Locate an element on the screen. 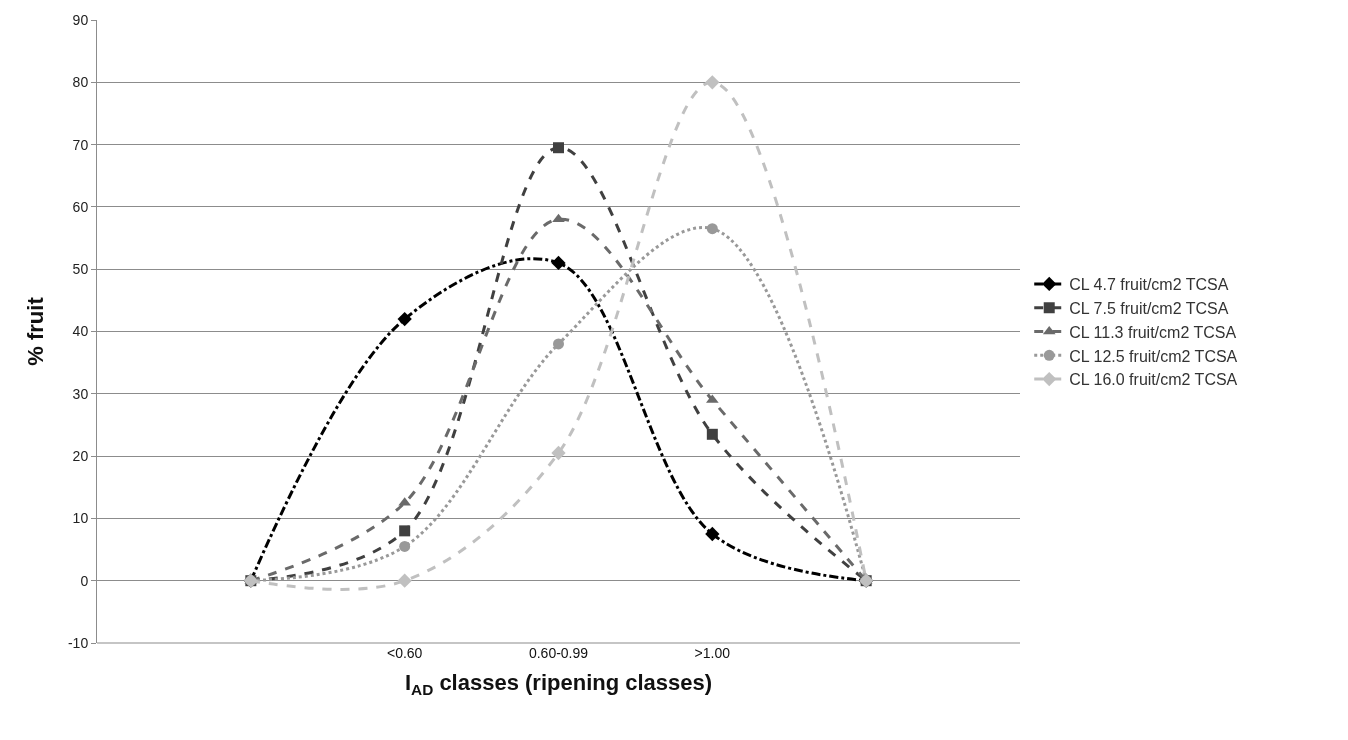  y-tick-label: 40 is located at coordinates (80, 331).